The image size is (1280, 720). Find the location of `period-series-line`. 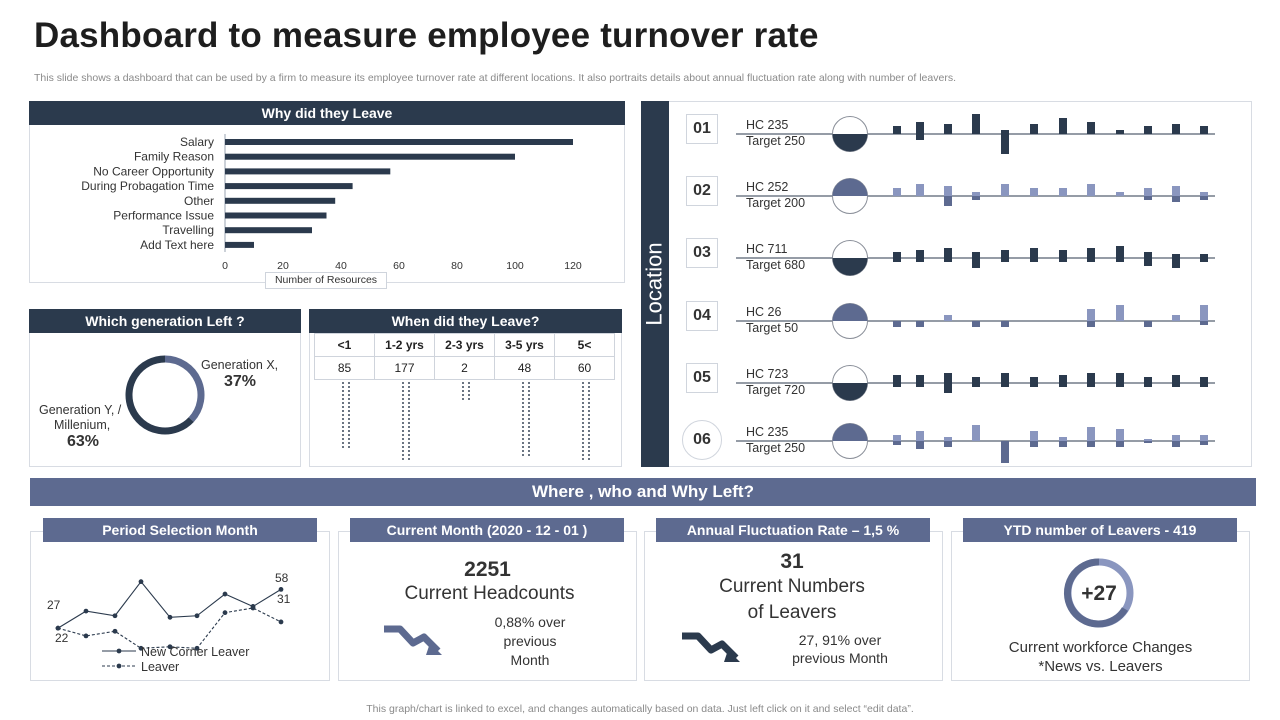

period-series-line is located at coordinates (169, 628).